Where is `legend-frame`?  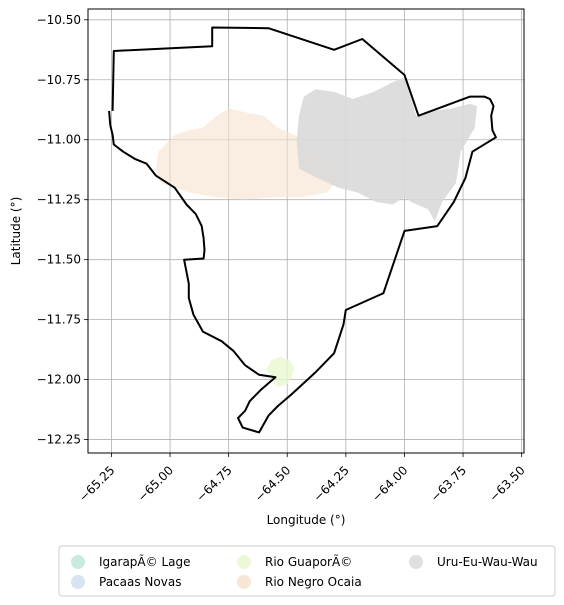
legend-frame is located at coordinates (307, 571).